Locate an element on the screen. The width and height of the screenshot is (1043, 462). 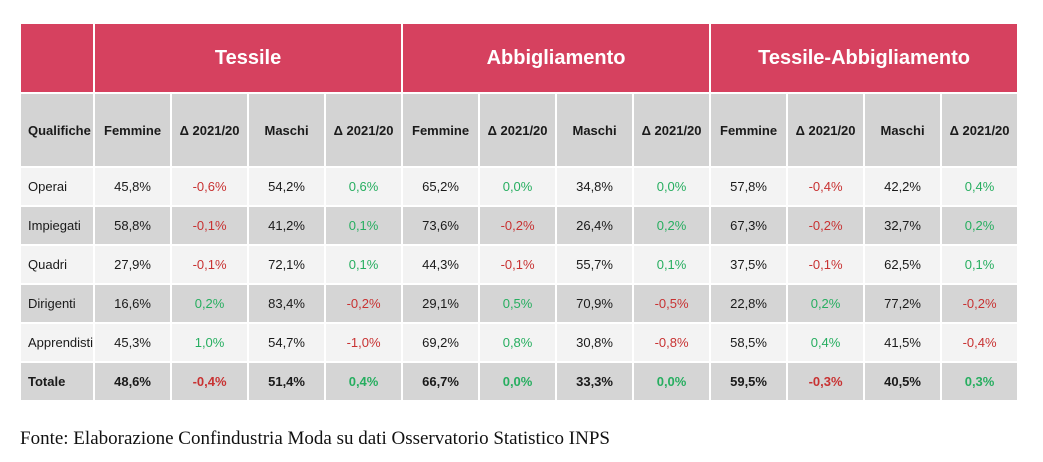
row-label: Operai is located at coordinates (57, 186).